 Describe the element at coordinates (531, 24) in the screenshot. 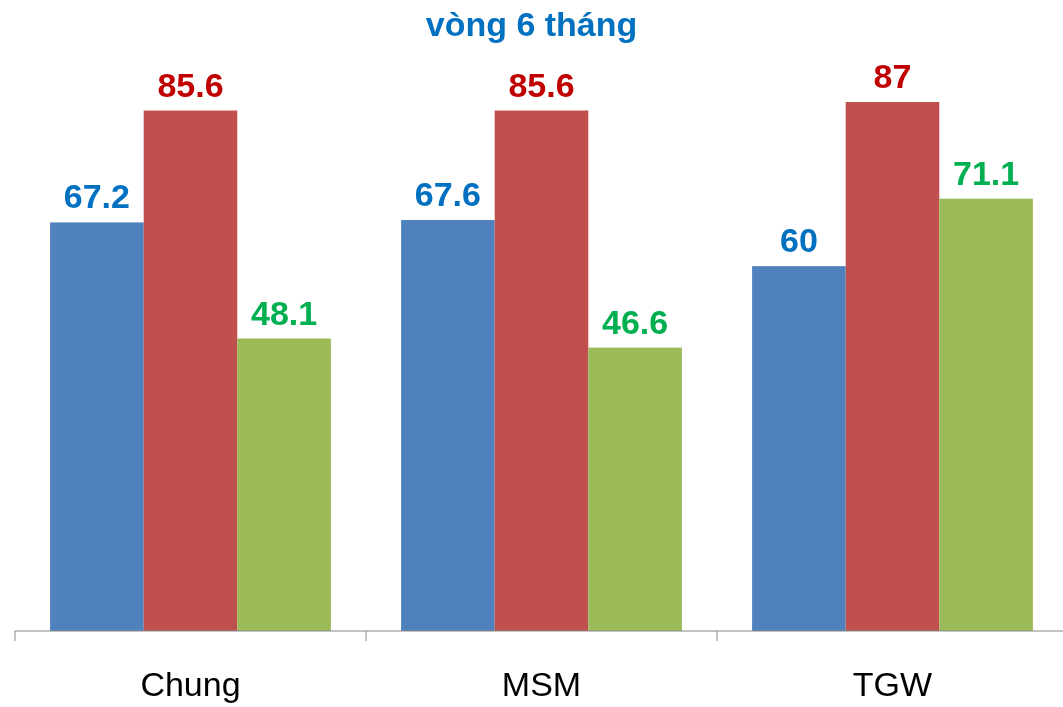

I see `chart-title: vòng 6 tháng` at that location.